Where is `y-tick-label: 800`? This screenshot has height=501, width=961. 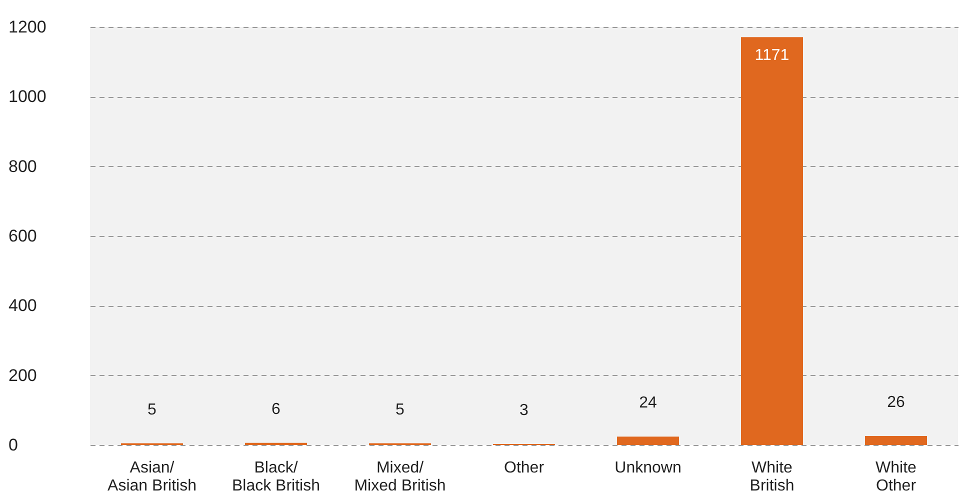 y-tick-label: 800 is located at coordinates (22, 166).